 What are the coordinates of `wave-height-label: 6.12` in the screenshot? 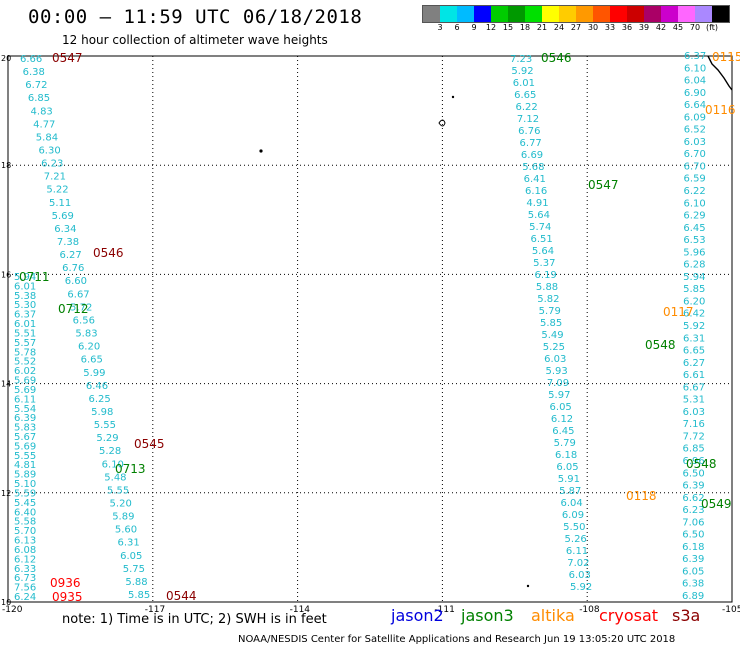 It's located at (562, 419).